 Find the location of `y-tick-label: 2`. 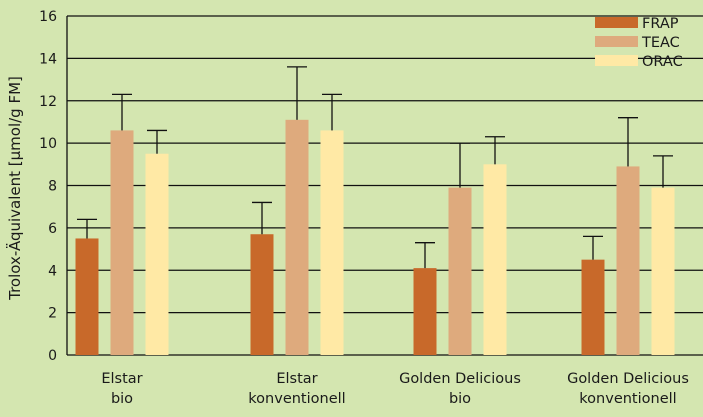

y-tick-label: 2 is located at coordinates (52, 314).